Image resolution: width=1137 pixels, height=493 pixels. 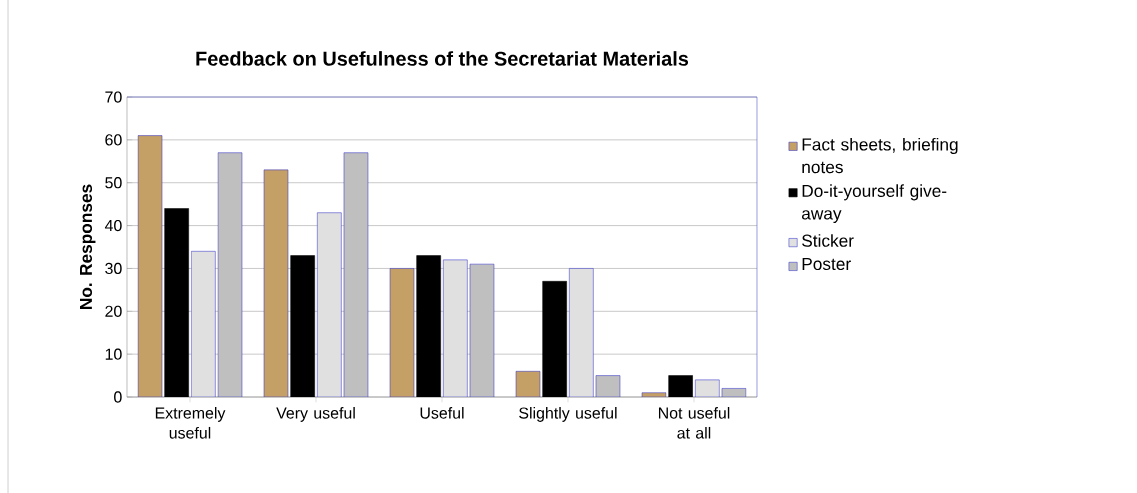 What do you see at coordinates (113, 183) in the screenshot?
I see `y-tick-label: 50` at bounding box center [113, 183].